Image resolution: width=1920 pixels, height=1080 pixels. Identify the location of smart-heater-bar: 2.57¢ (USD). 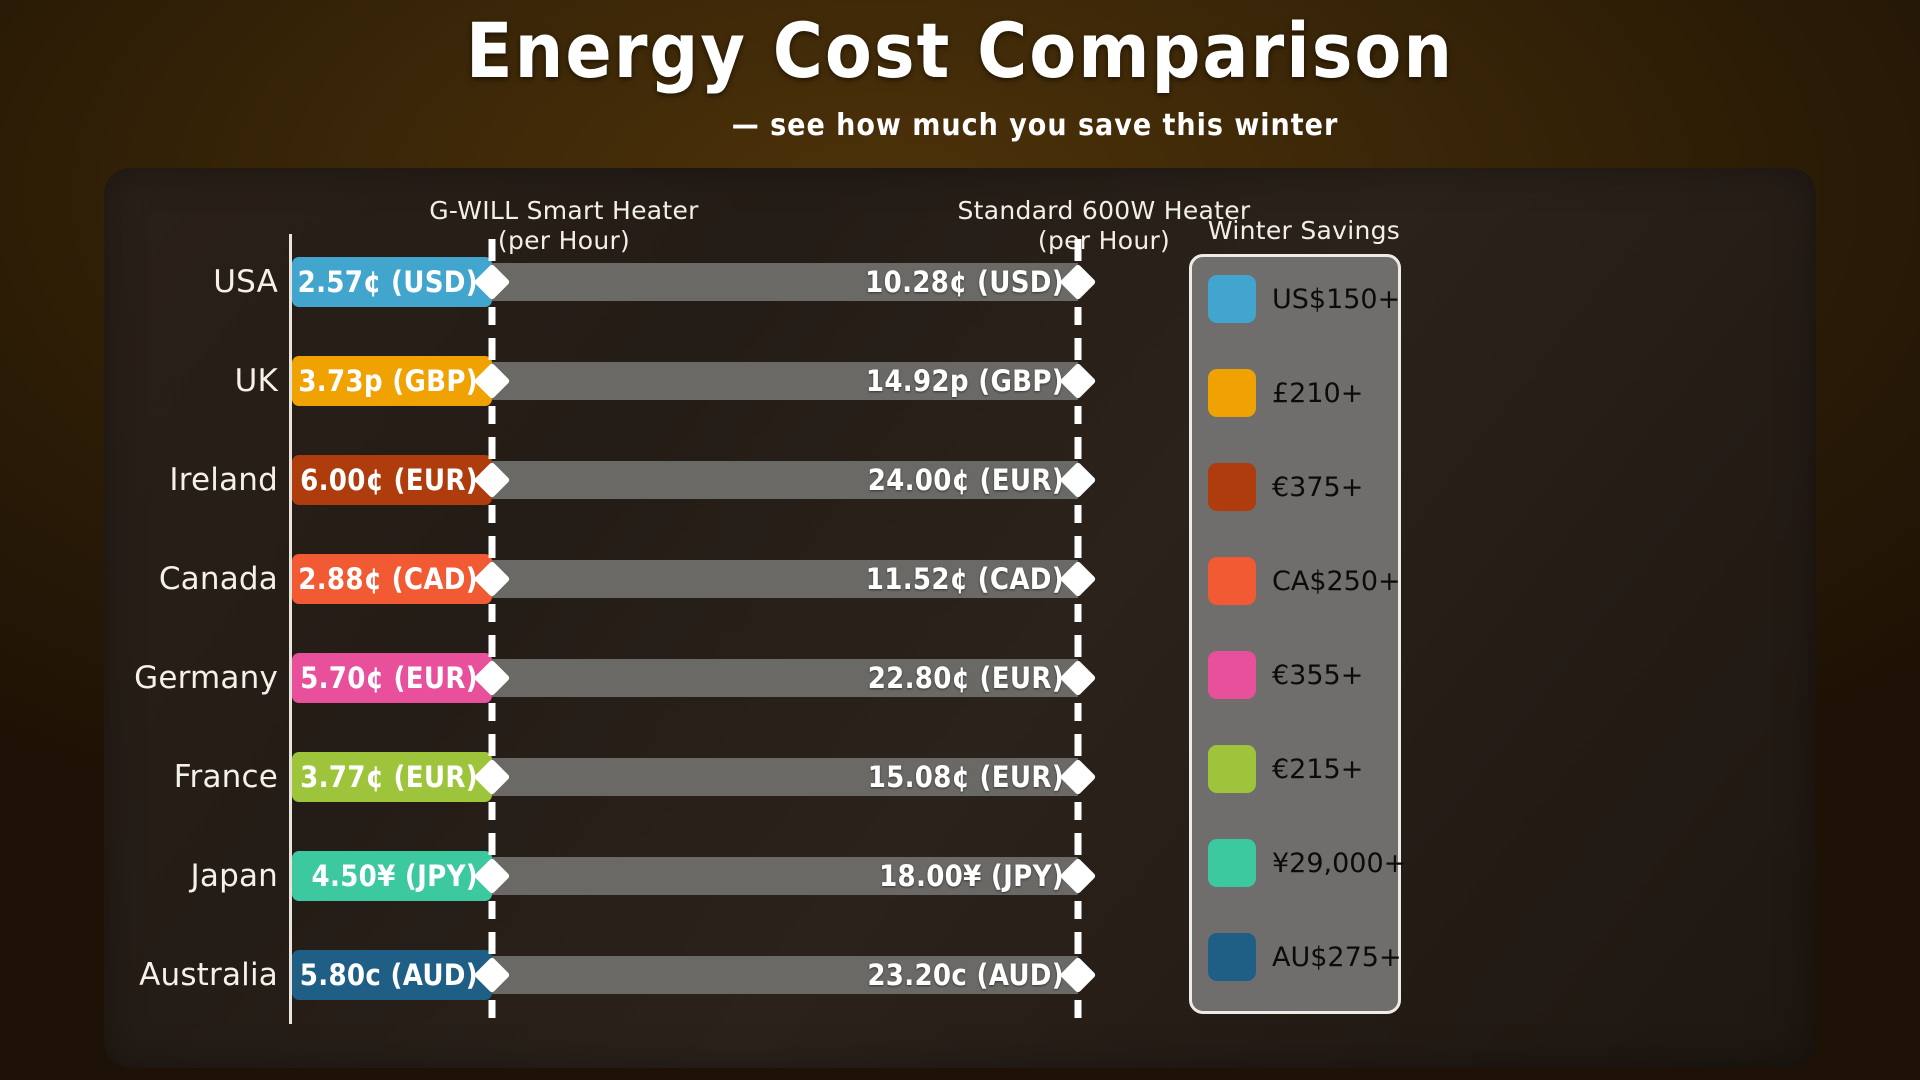
(392, 282).